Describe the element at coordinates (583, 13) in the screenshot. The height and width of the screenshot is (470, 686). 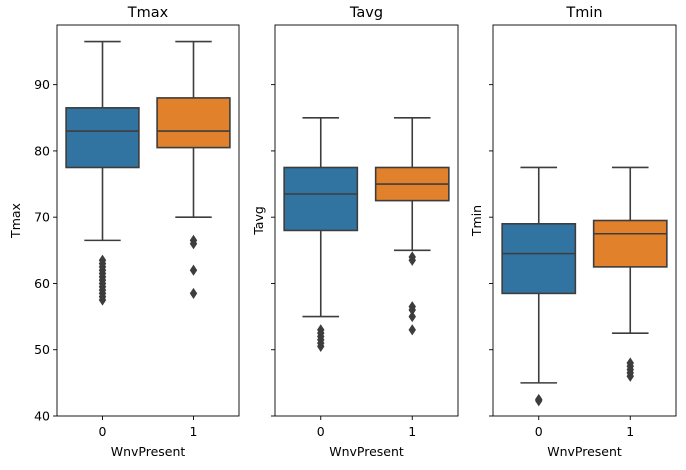
I see `panel-title: Tmin` at that location.